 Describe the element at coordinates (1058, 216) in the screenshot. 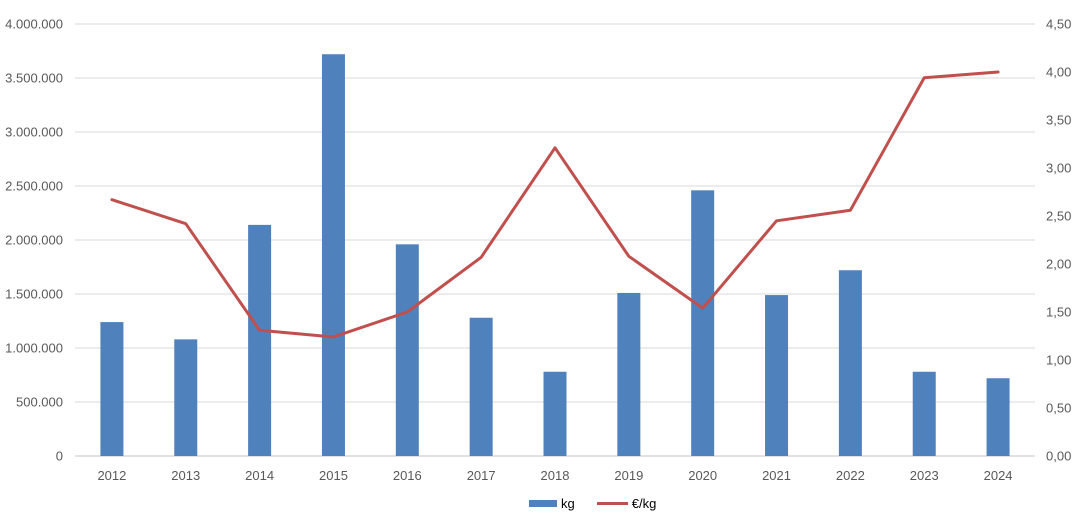

I see `y-axis-right-tick-label: 2,50` at that location.